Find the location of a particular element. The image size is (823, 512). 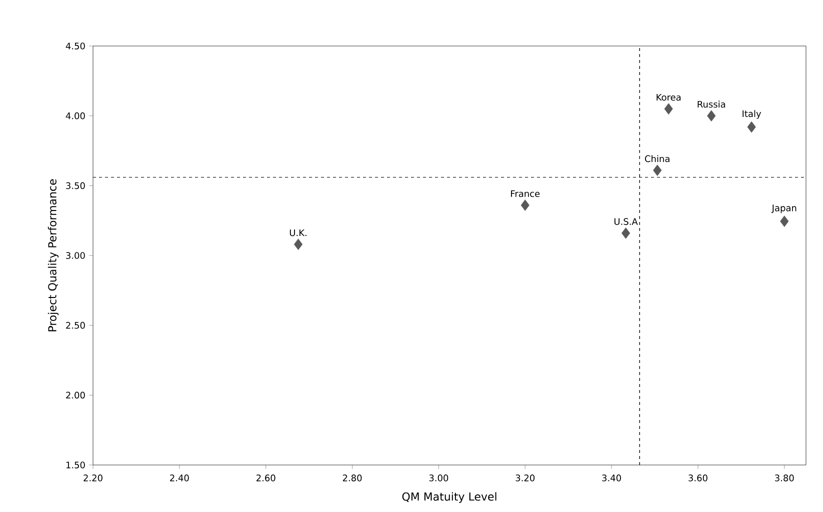

x-tick-label: 2.20 is located at coordinates (93, 478).